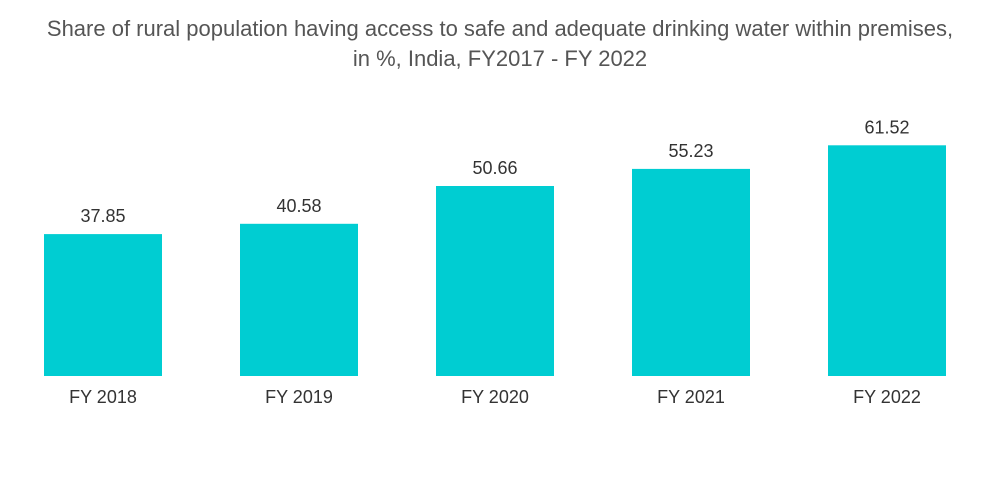 Image resolution: width=1000 pixels, height=504 pixels. Describe the element at coordinates (691, 397) in the screenshot. I see `x-tick-label: FY 2021` at that location.